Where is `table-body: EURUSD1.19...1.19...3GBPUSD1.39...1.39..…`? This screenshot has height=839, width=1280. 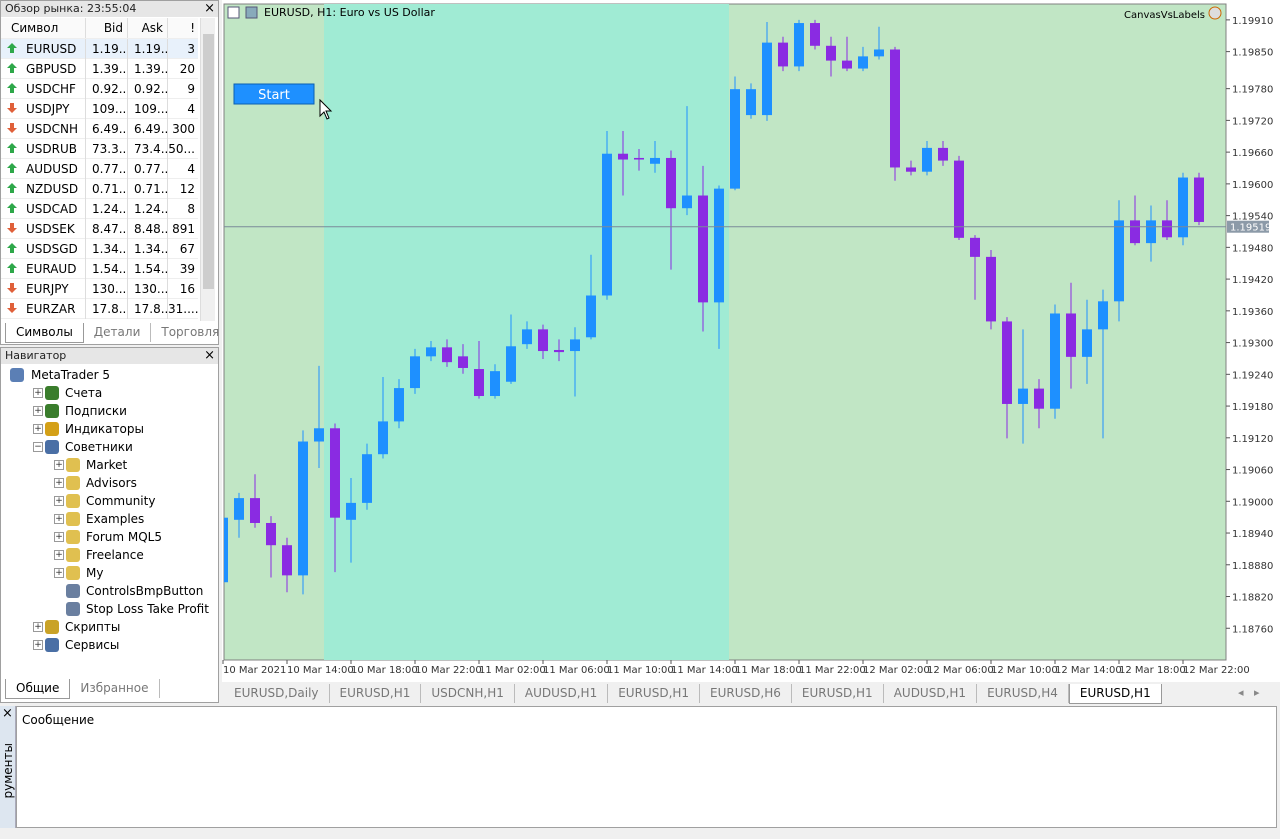 table-body: EURUSD1.19...1.19...3GBPUSD1.39...1.39..… is located at coordinates (100, 161).